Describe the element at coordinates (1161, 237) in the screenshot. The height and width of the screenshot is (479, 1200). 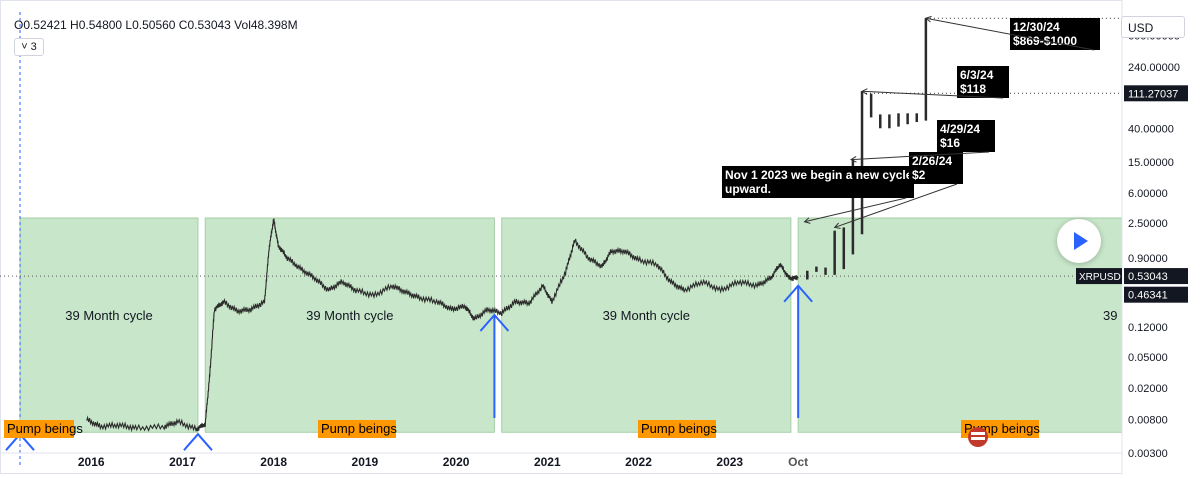
I see `price-axis-bg` at that location.